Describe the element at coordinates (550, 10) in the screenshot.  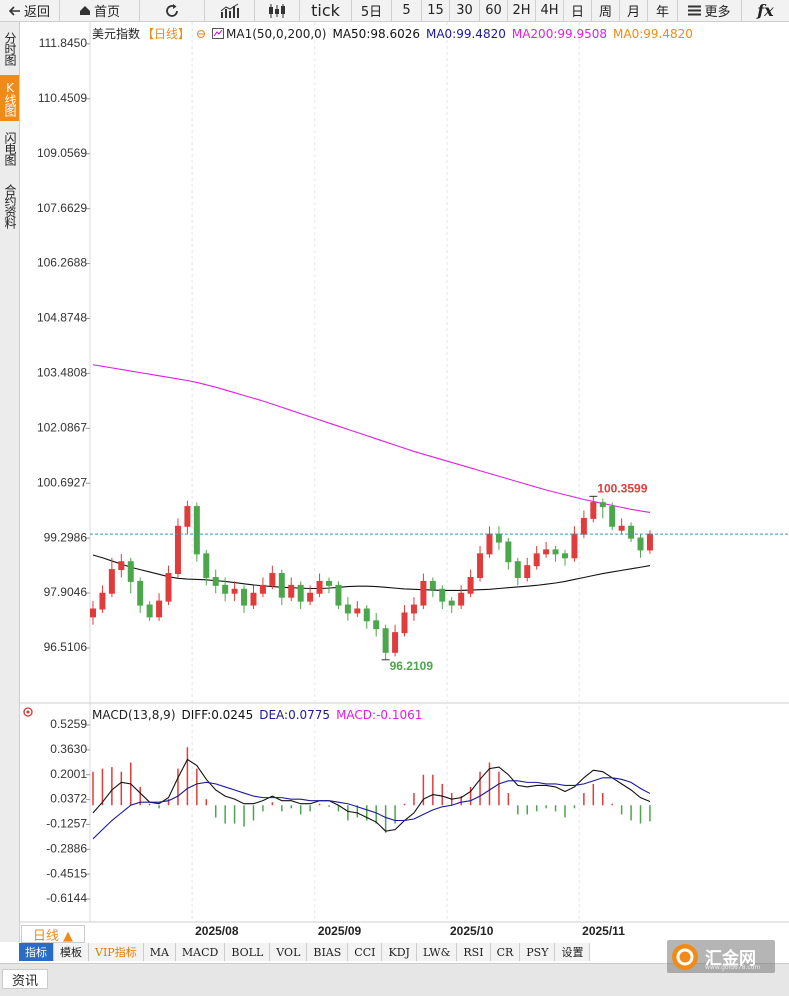
I see `period-button: 4H` at that location.